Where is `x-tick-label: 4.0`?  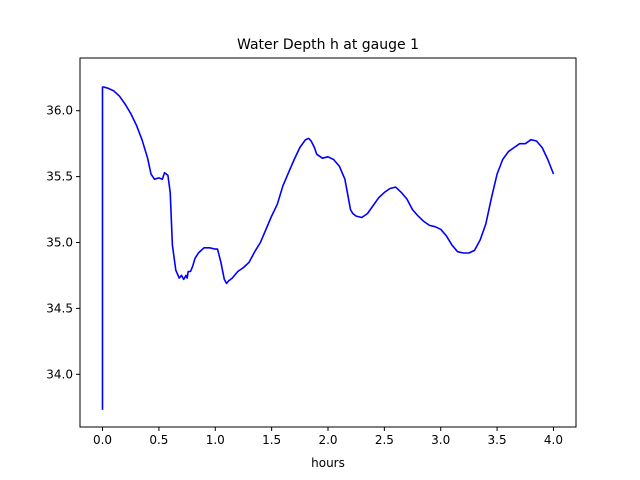 x-tick-label: 4.0 is located at coordinates (553, 440).